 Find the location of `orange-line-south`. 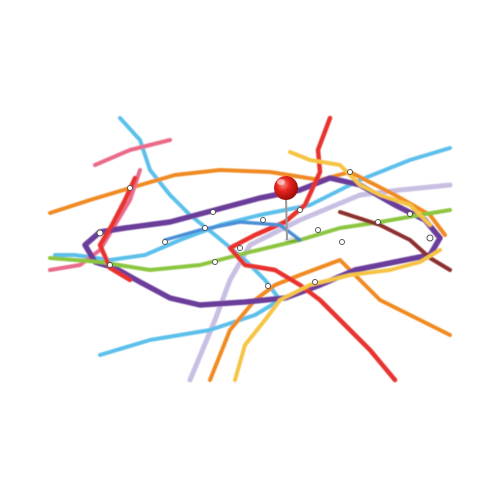

orange-line-south is located at coordinates (330, 320).